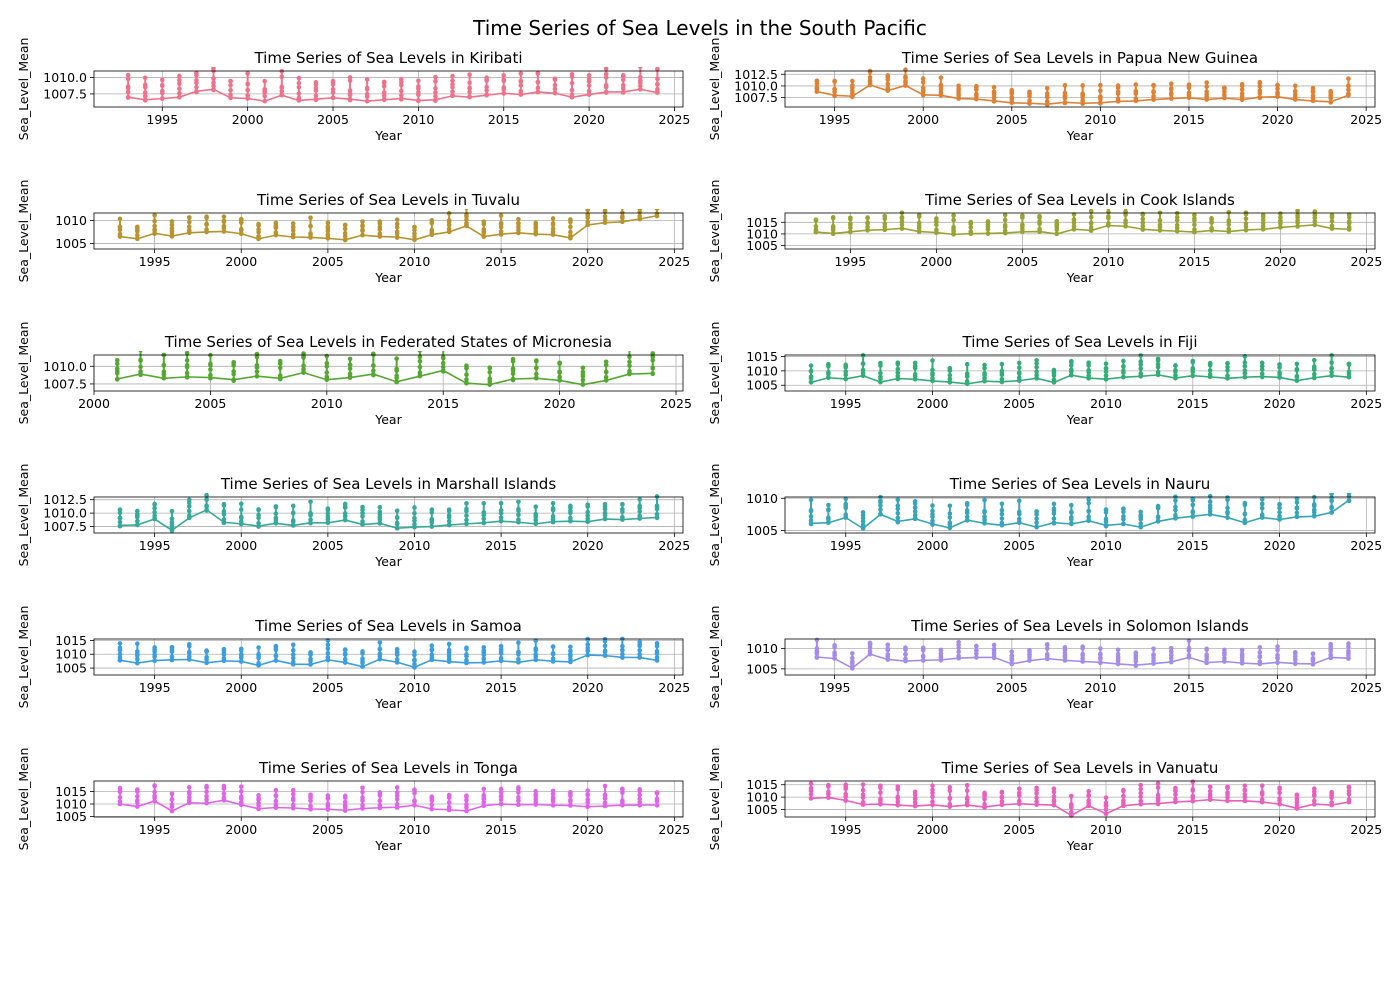 The width and height of the screenshot is (1400, 1000). I want to click on x-tick-label: 2000, so click(241, 545).